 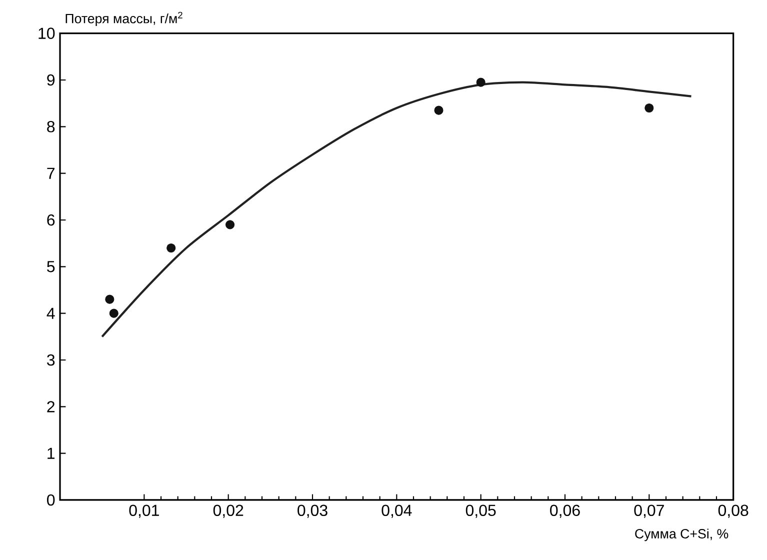 I want to click on x-tick-label: 0,06, so click(x=565, y=511).